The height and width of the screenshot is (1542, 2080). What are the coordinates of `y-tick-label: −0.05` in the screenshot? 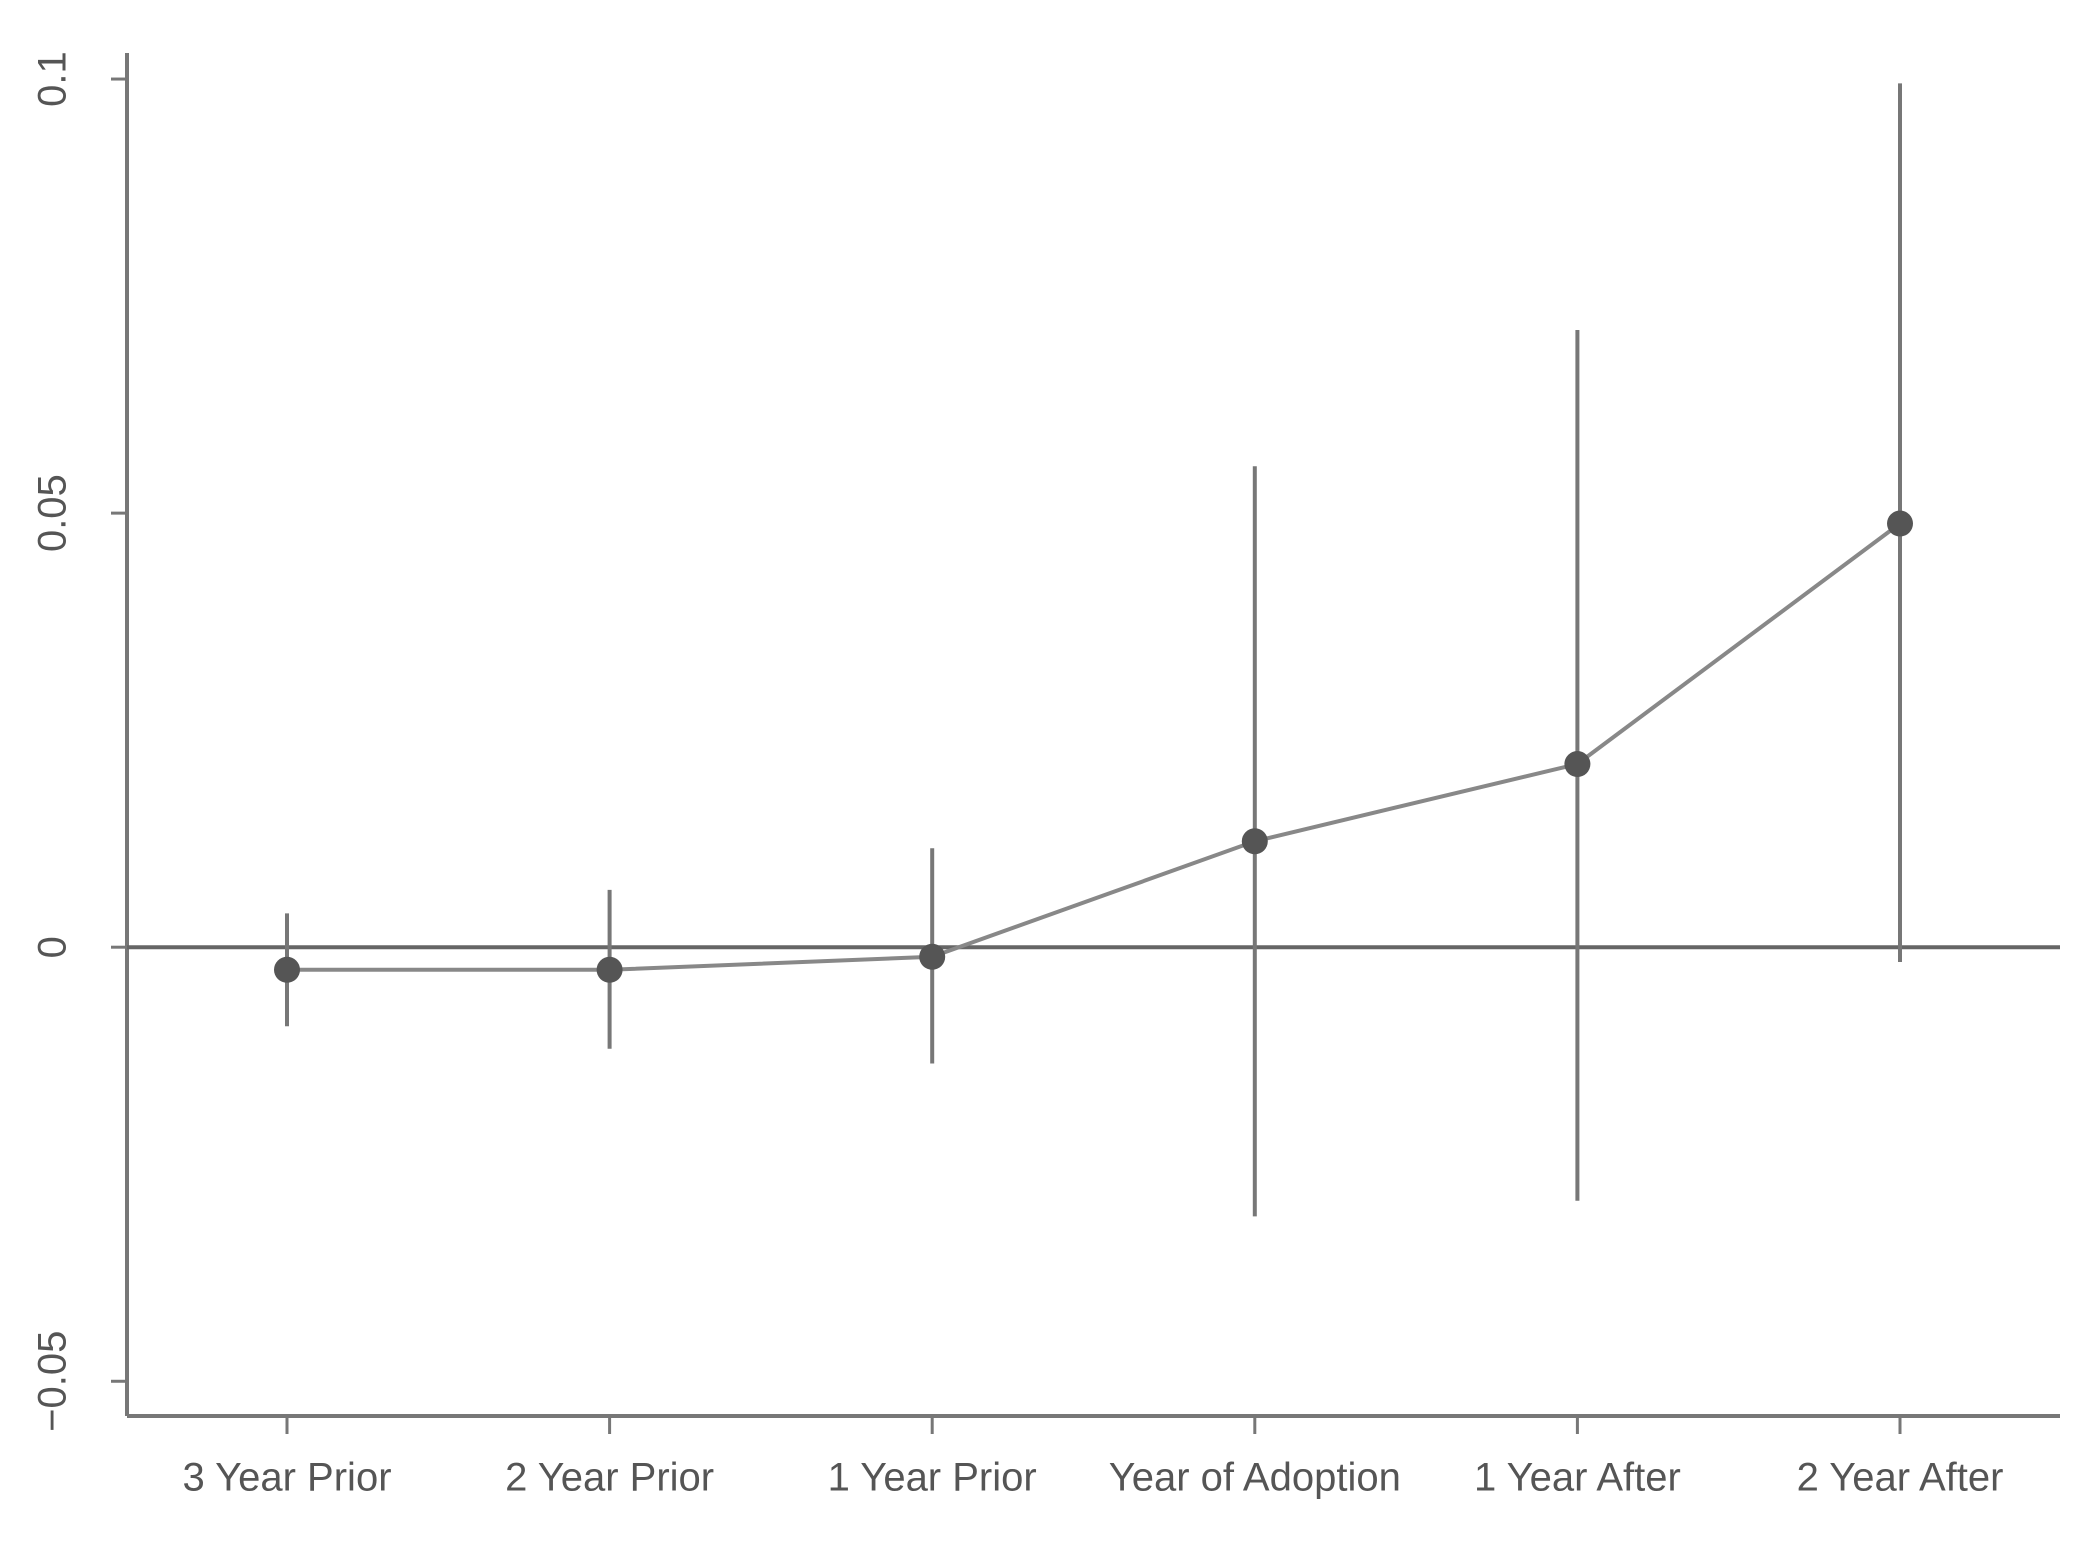 It's located at (53, 1381).